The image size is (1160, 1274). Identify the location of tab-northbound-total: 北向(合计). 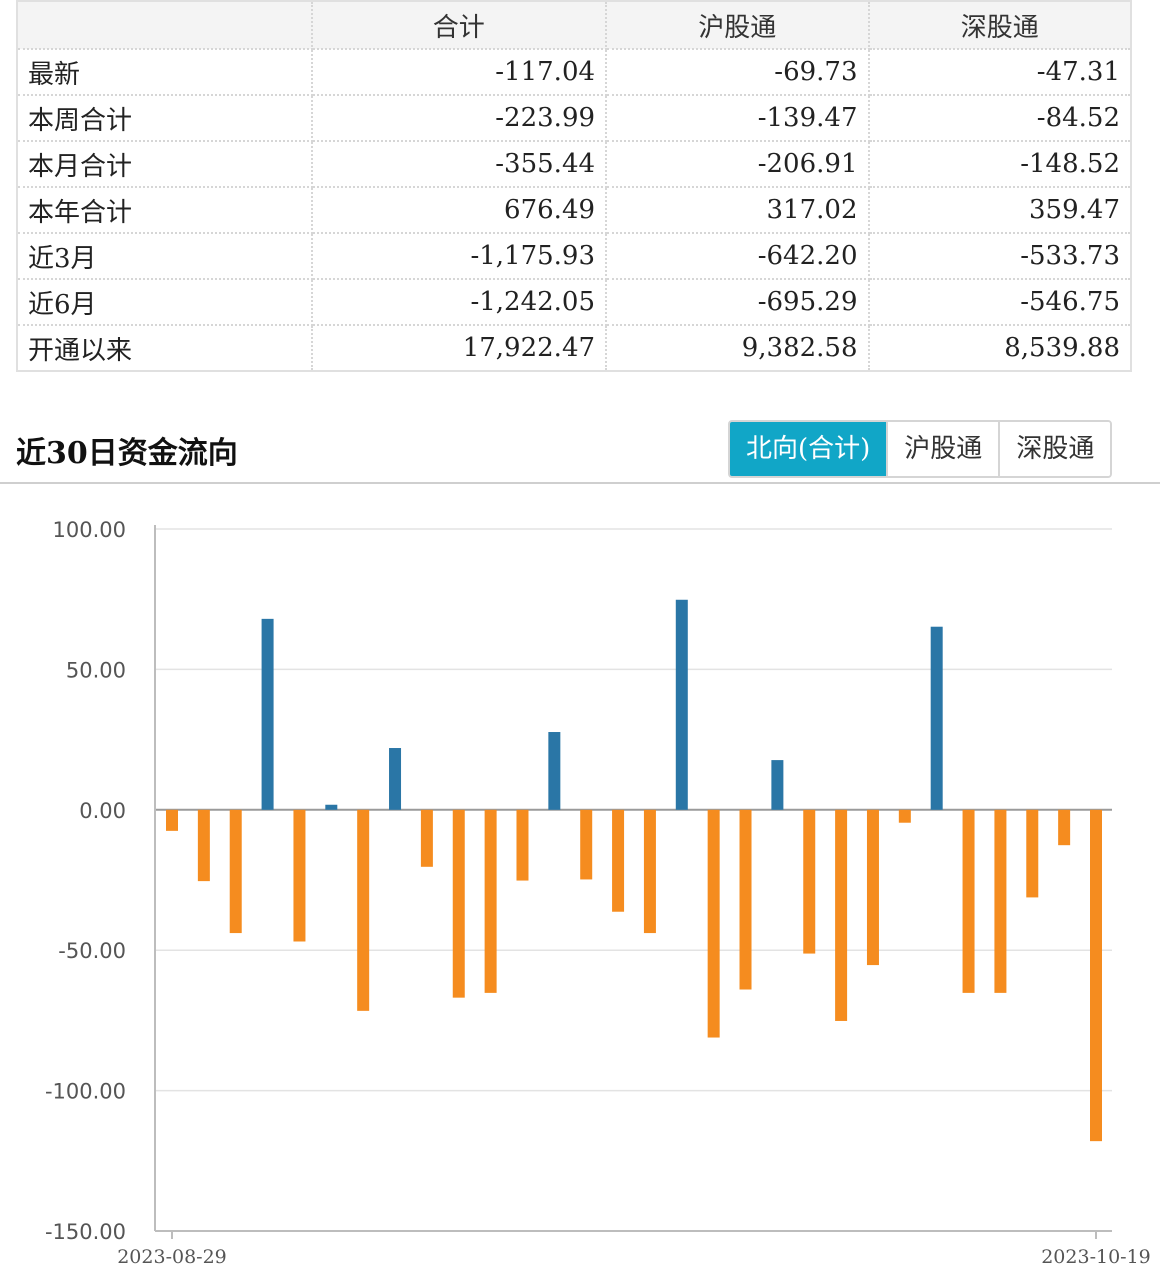
(808, 449).